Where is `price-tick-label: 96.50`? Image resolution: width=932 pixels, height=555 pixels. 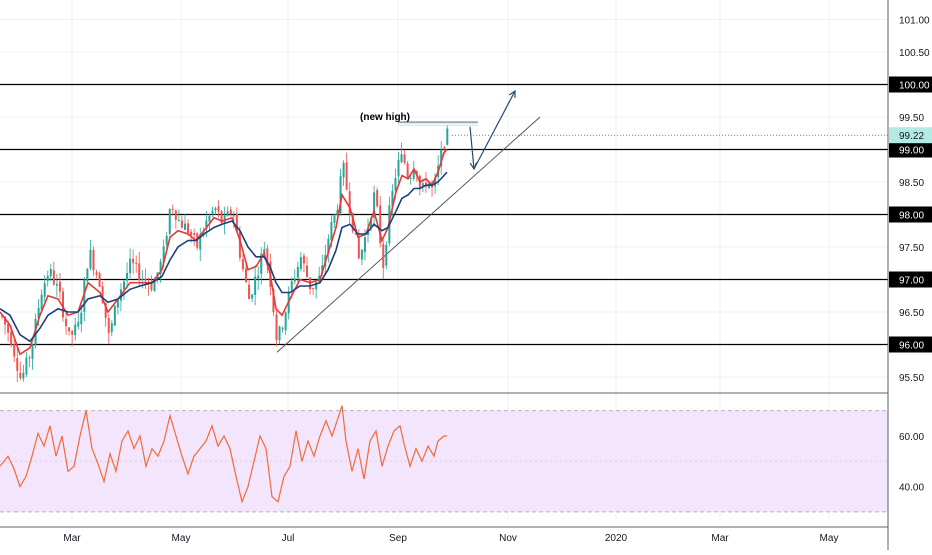
price-tick-label: 96.50 is located at coordinates (911, 313).